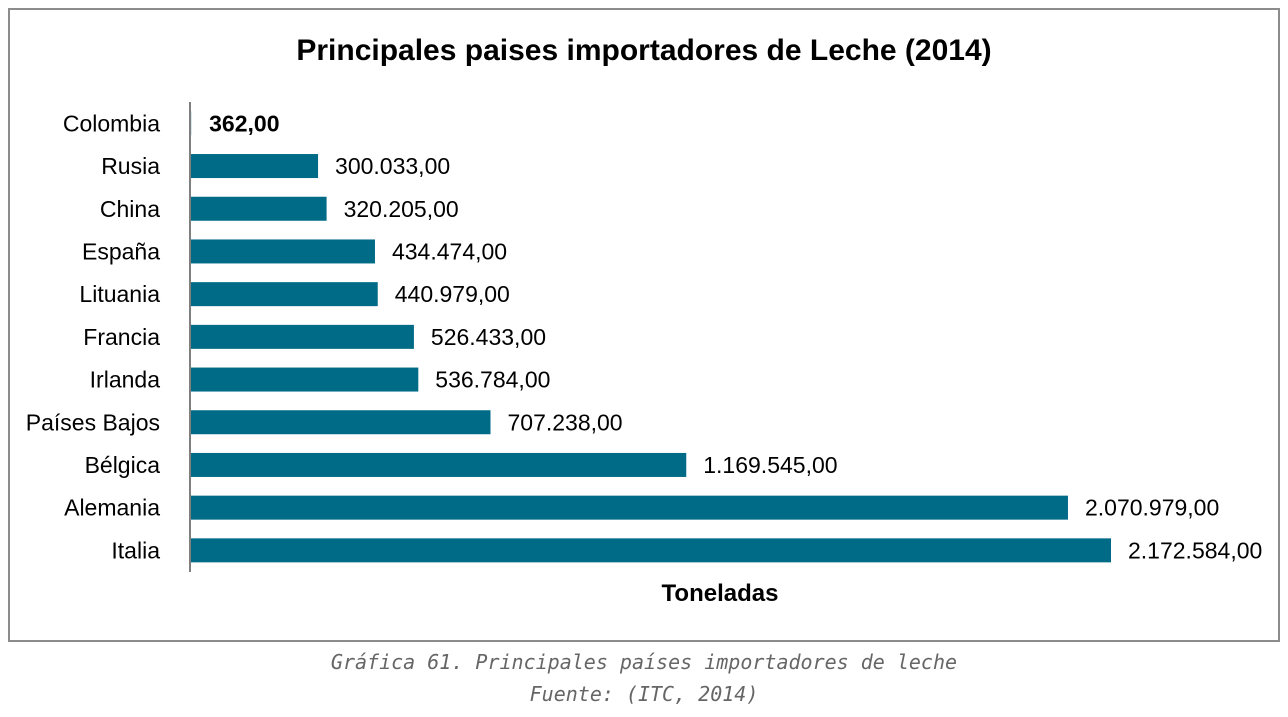  Describe the element at coordinates (452, 294) in the screenshot. I see `value-label: 440.979,00` at that location.